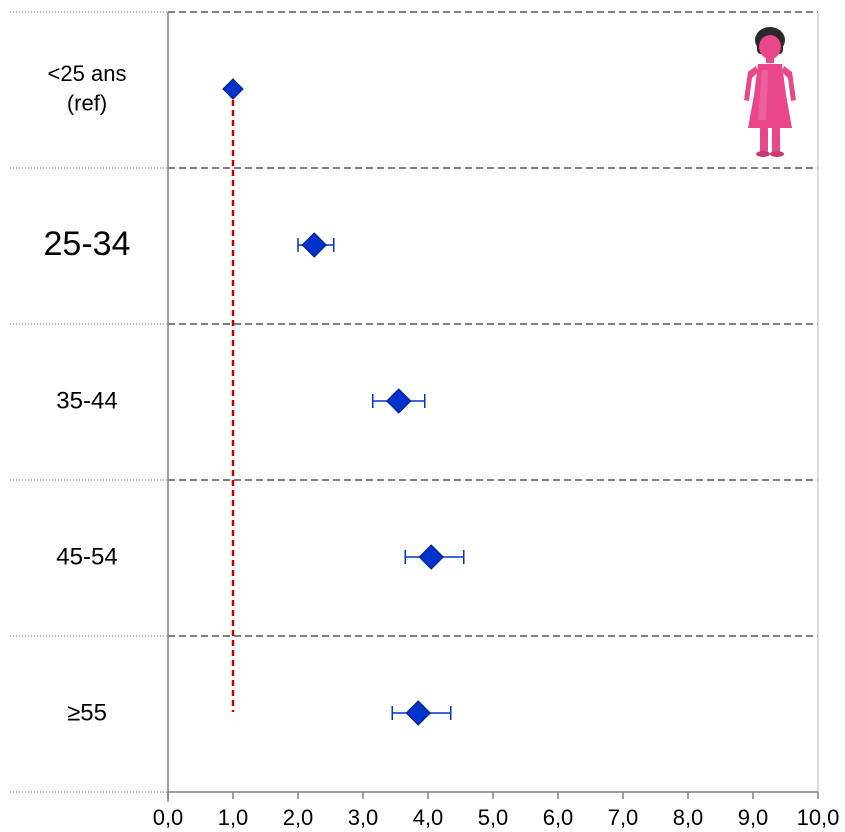 The height and width of the screenshot is (832, 845). What do you see at coordinates (818, 817) in the screenshot?
I see `x-tick-label: 10,0` at bounding box center [818, 817].